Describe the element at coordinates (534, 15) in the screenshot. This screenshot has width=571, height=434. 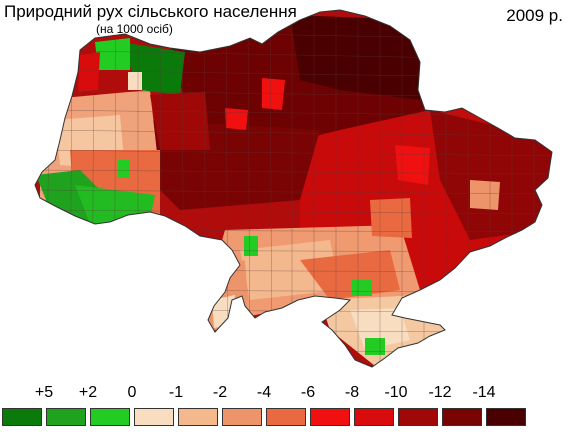
I see `map-year: 2009 р.` at that location.